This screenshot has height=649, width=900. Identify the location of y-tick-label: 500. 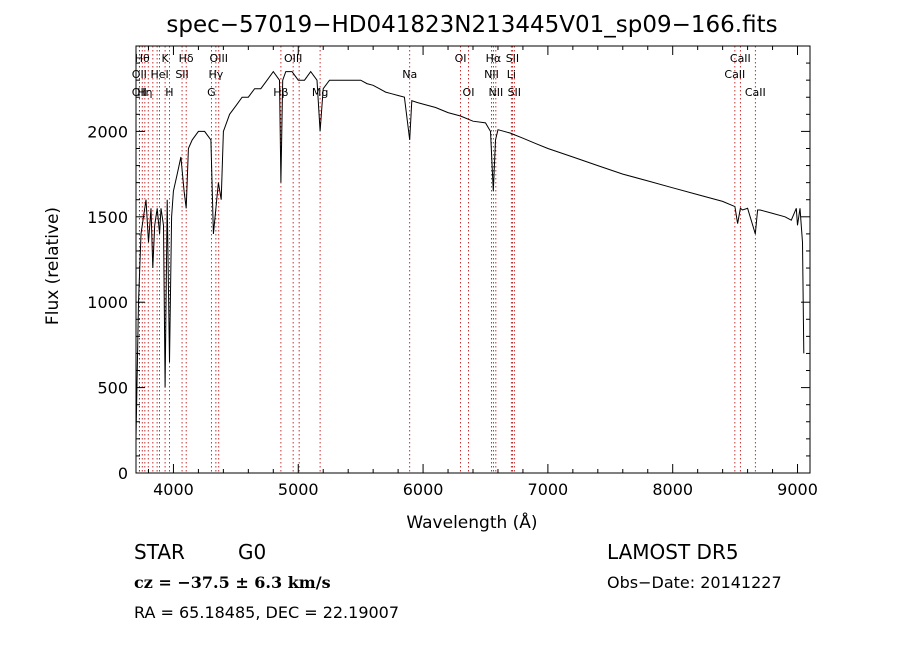
(112, 388).